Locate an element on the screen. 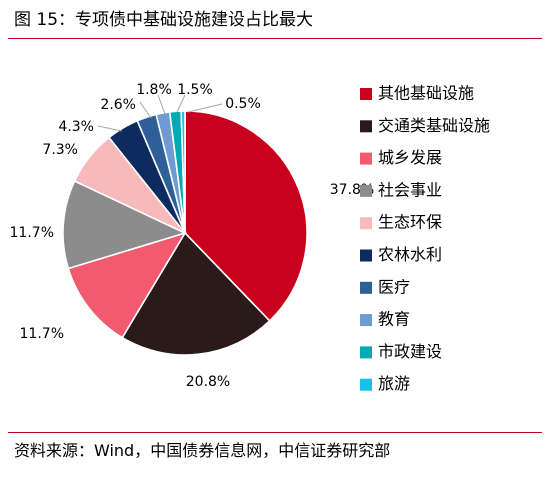 The width and height of the screenshot is (550, 478). data-label: 4.3% is located at coordinates (76, 127).